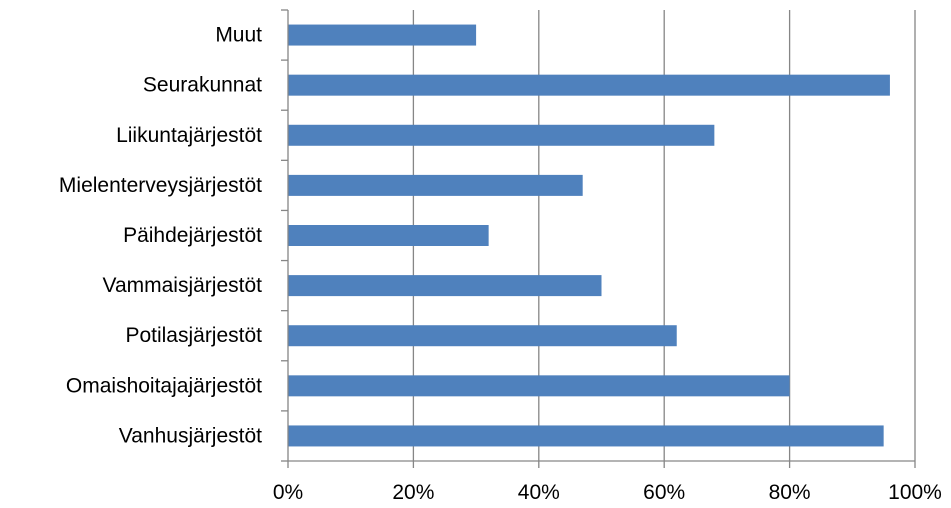 Image resolution: width=951 pixels, height=508 pixels. Describe the element at coordinates (202, 85) in the screenshot. I see `category-label: Seurakunnat` at that location.